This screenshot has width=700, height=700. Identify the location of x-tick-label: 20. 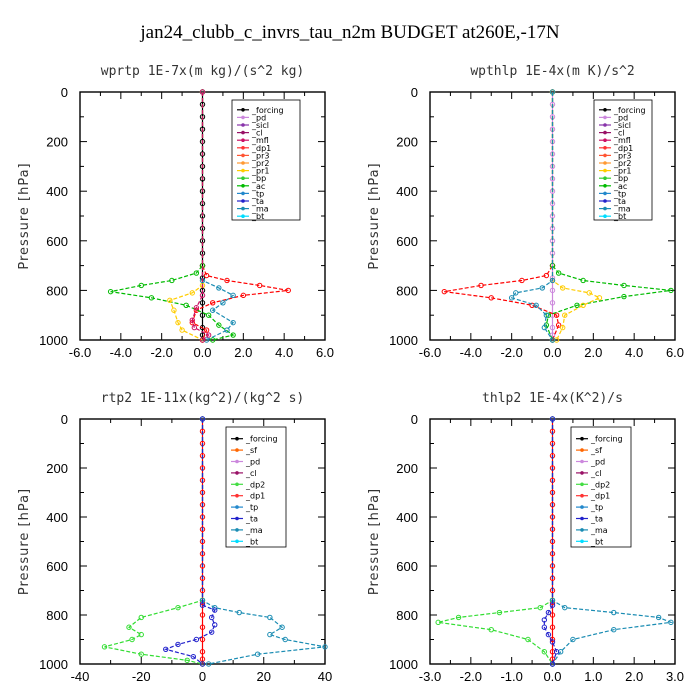
(264, 676).